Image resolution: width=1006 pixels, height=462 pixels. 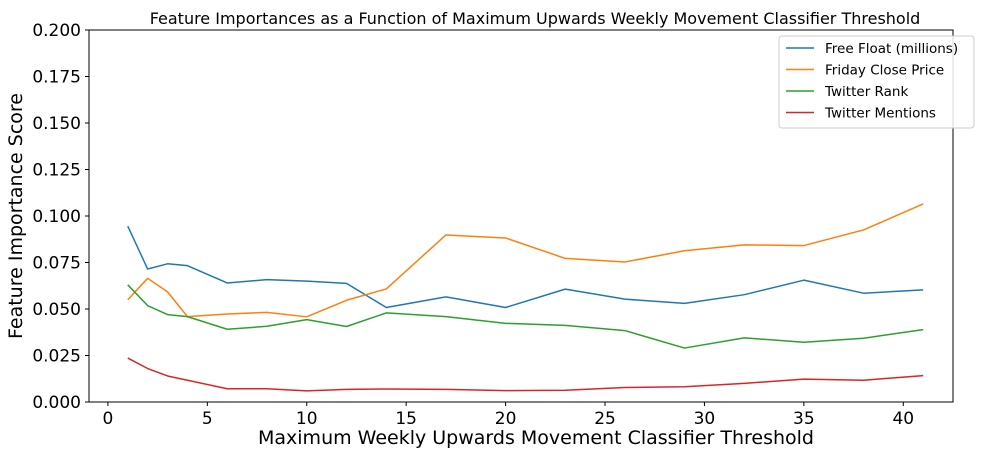 I want to click on x-tick-label: 30, so click(x=705, y=419).